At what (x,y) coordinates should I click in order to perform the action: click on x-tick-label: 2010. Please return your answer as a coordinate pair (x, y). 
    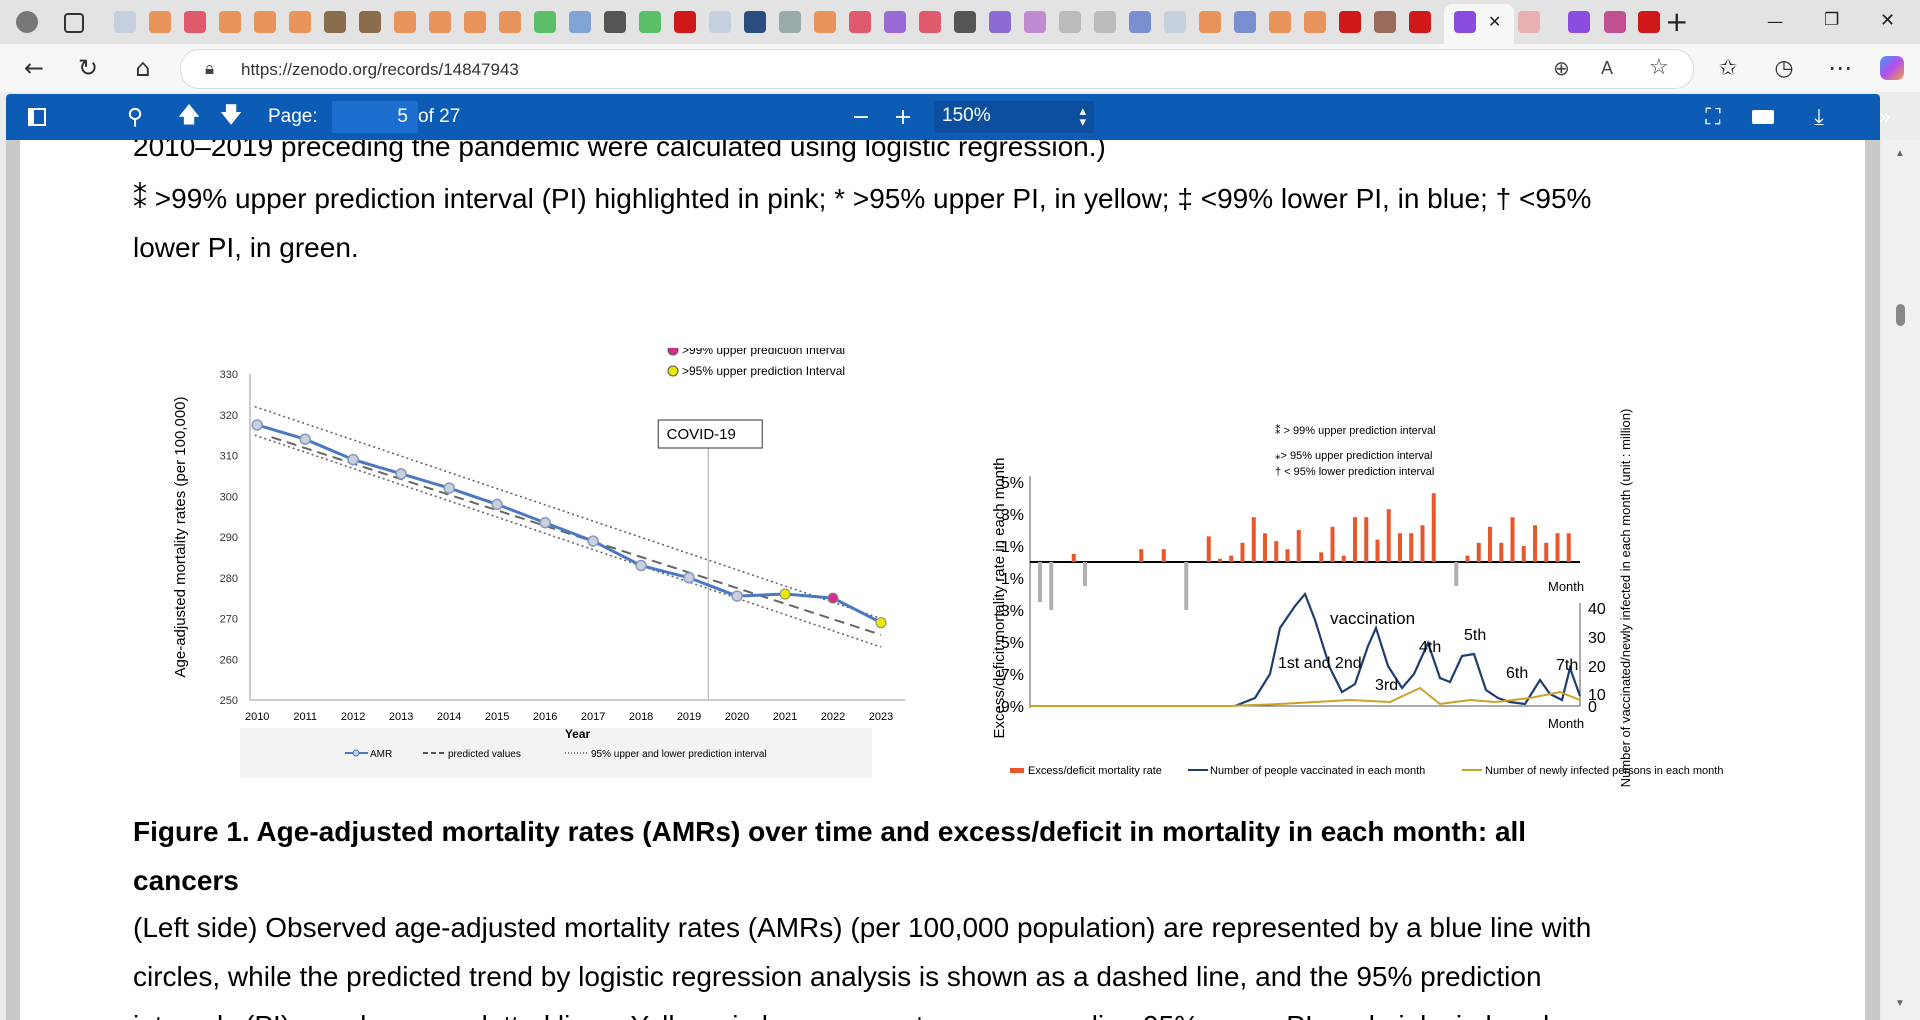
    Looking at the image, I should click on (257, 717).